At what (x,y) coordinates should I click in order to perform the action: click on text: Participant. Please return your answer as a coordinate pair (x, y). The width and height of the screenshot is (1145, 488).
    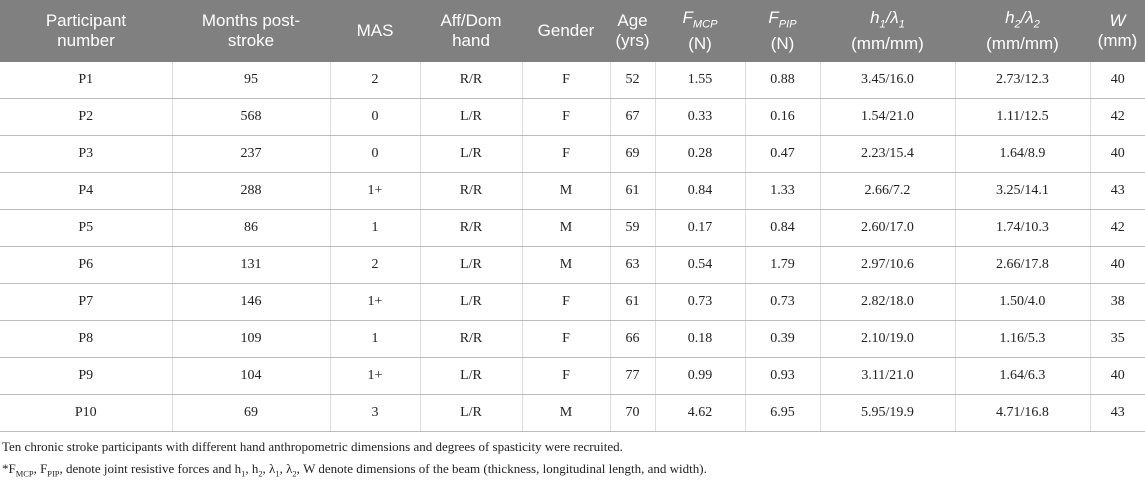
    Looking at the image, I should click on (86, 20).